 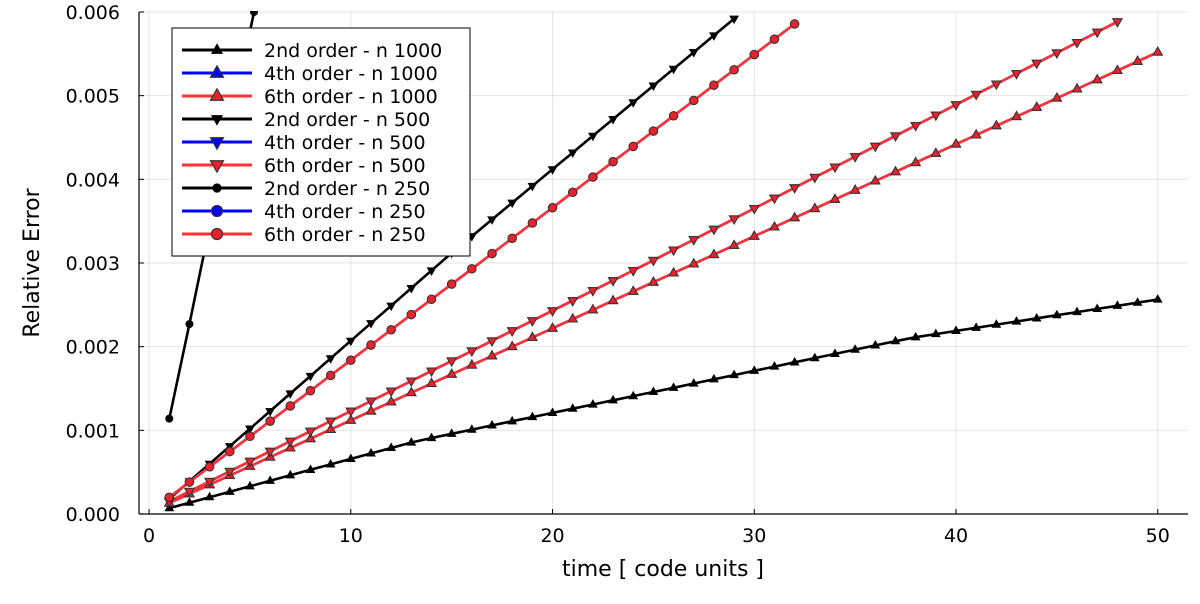 I want to click on legend-item: 6th order - n 500, so click(x=304, y=166).